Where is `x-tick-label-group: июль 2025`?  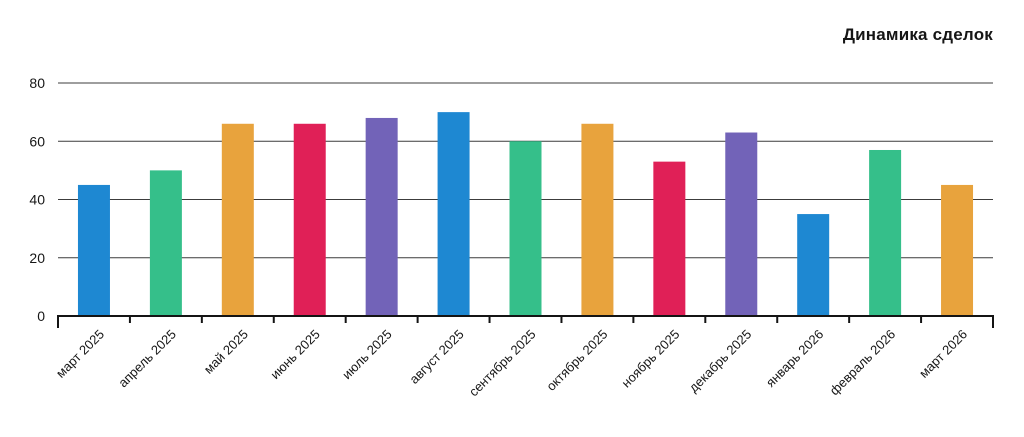
x-tick-label-group: июль 2025 is located at coordinates (367, 355).